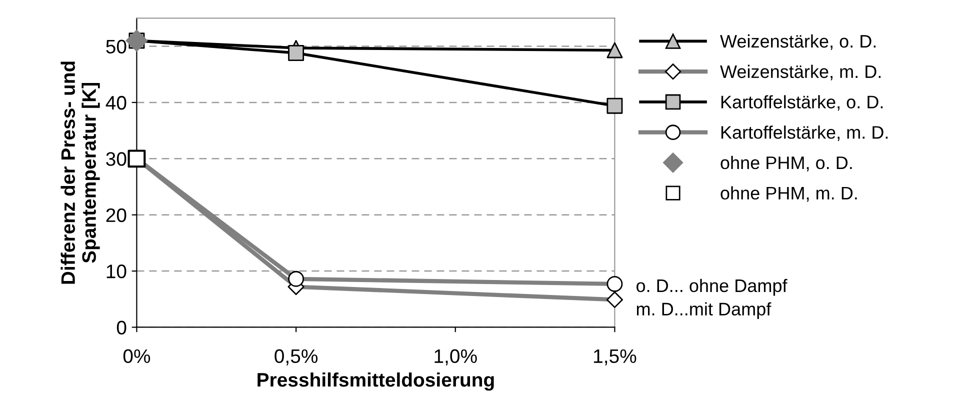 Image resolution: width=956 pixels, height=404 pixels. I want to click on y-tick-label: 20, so click(116, 215).